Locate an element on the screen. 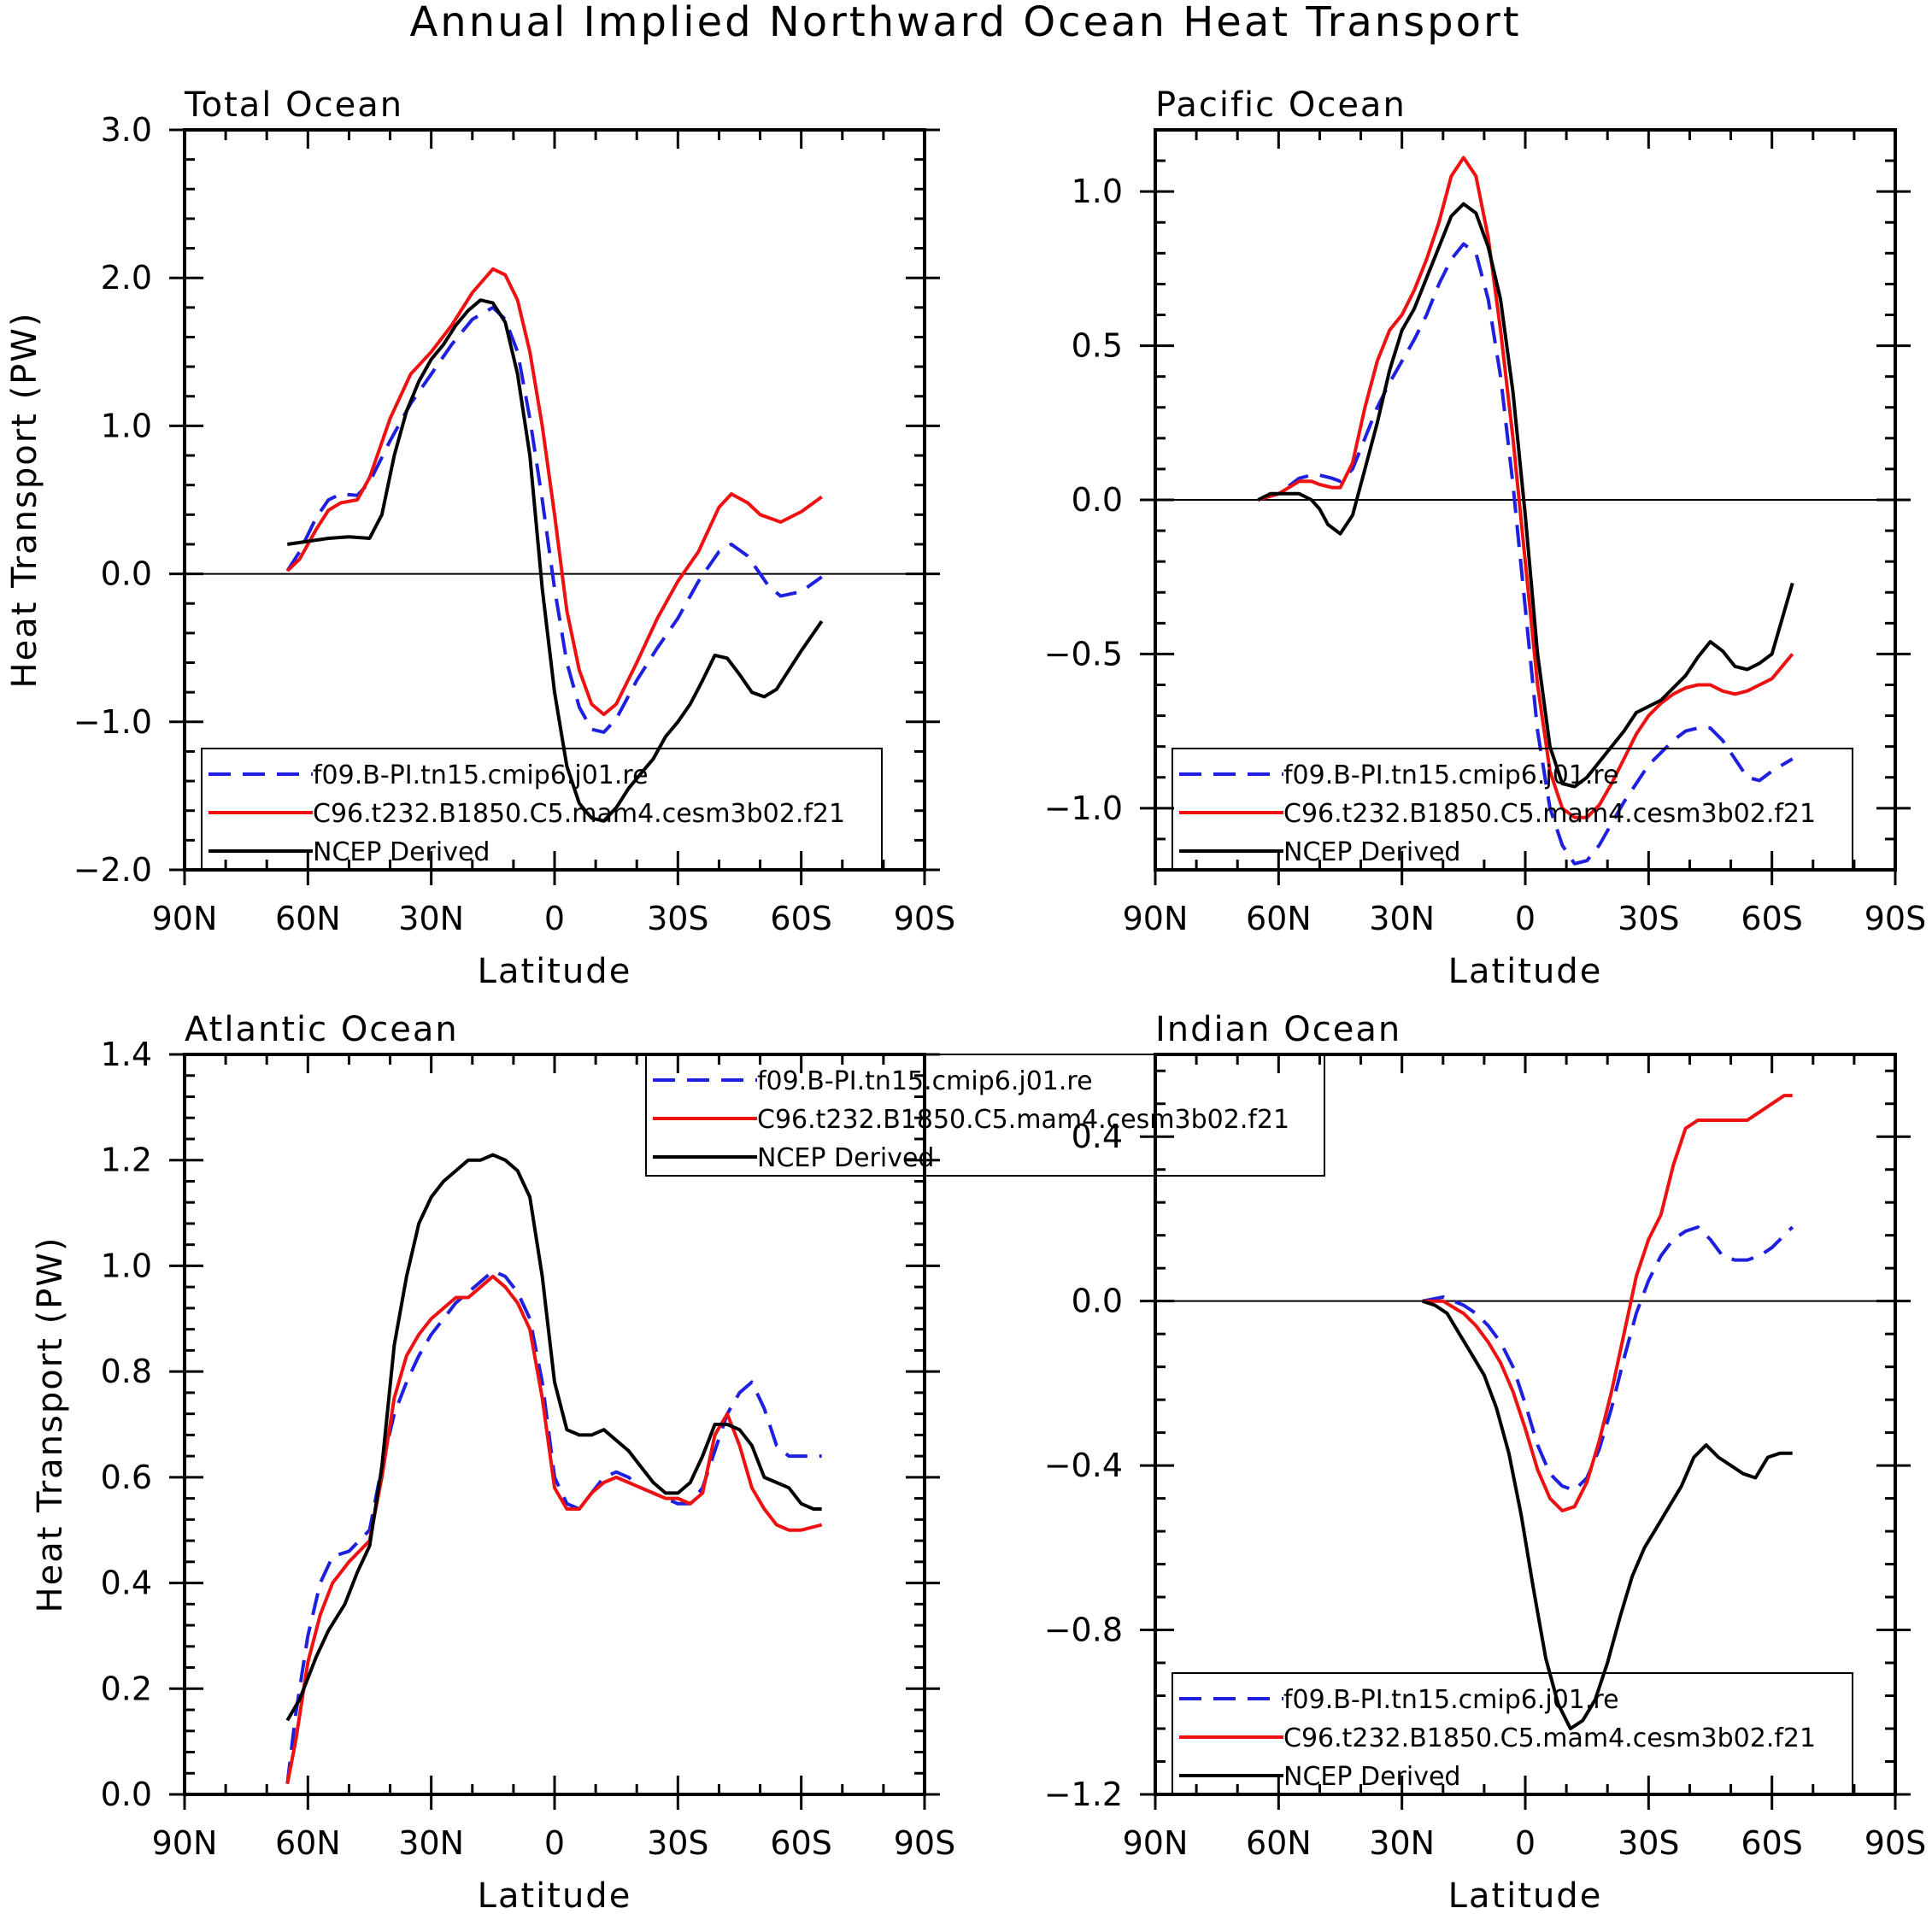 This screenshot has height=1920, width=1932. y-tick-label: 0.8 is located at coordinates (127, 1372).